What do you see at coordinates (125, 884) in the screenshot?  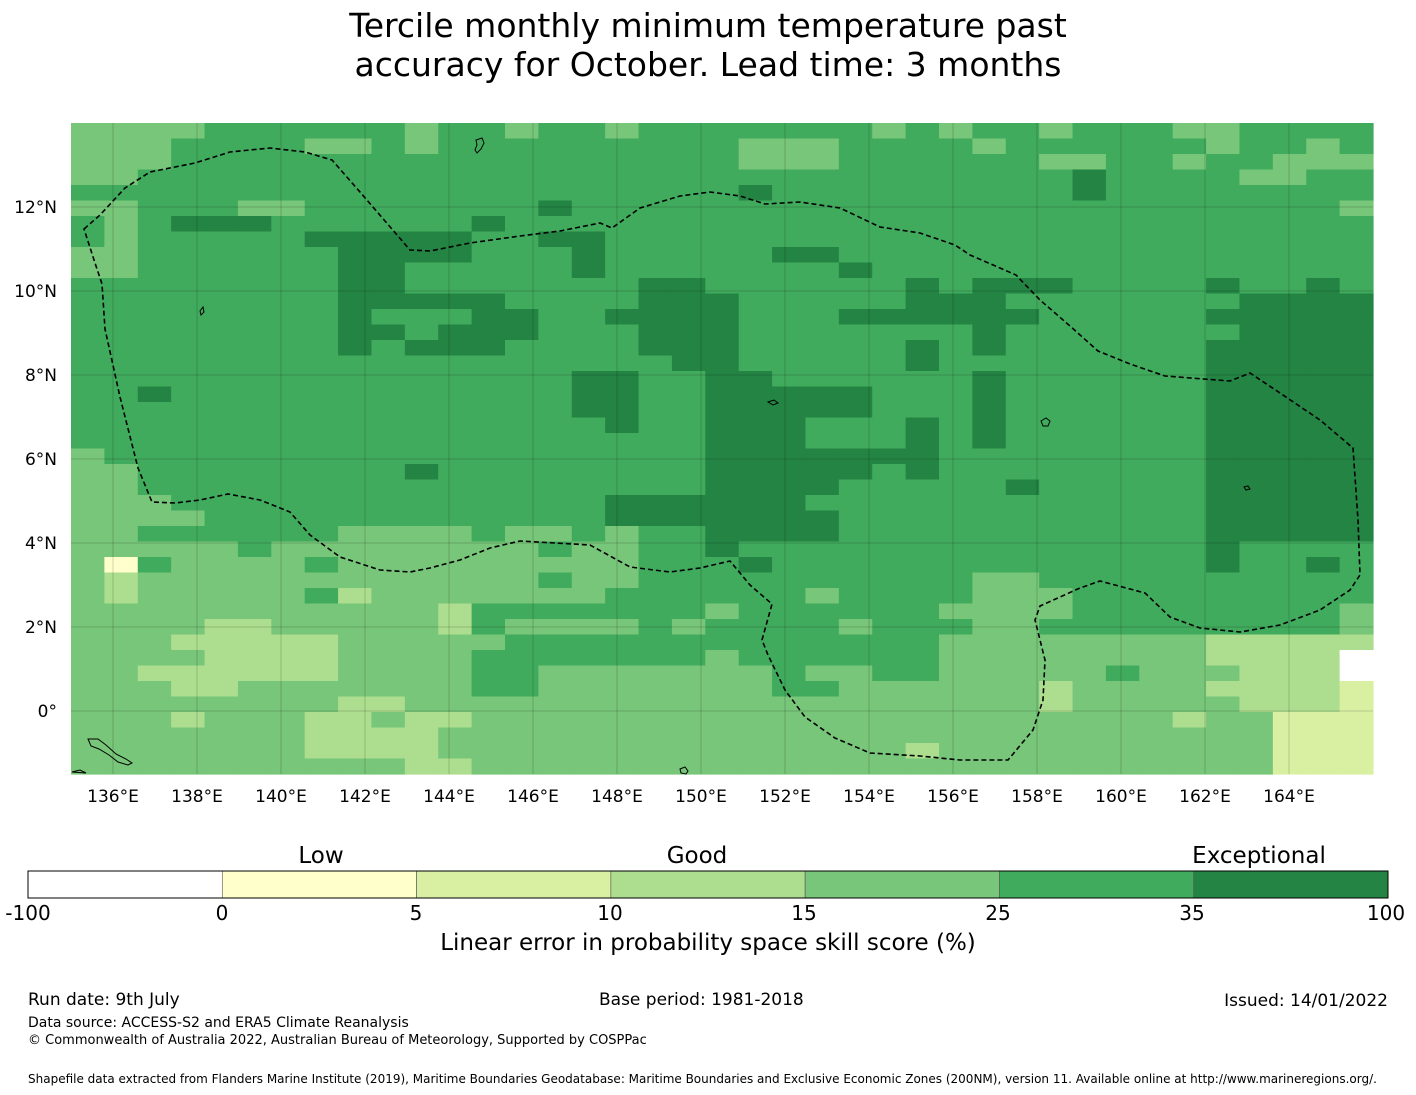 I see `colorbar-segment` at bounding box center [125, 884].